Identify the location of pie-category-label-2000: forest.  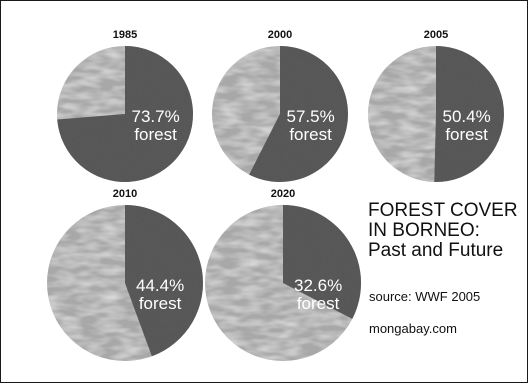
(310, 134).